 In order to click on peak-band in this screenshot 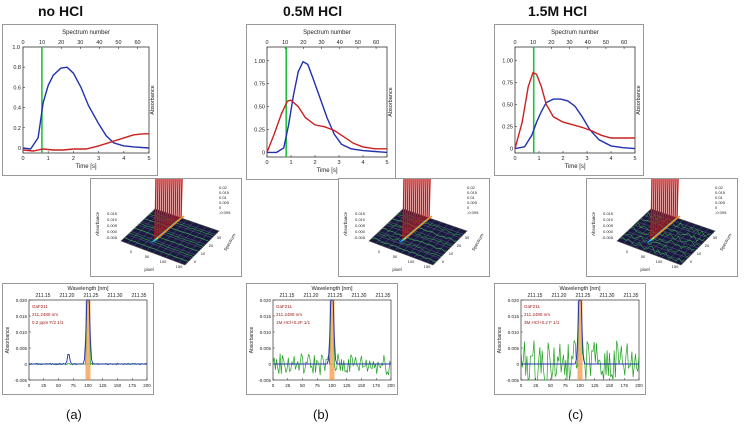, I will do `click(88, 340)`.